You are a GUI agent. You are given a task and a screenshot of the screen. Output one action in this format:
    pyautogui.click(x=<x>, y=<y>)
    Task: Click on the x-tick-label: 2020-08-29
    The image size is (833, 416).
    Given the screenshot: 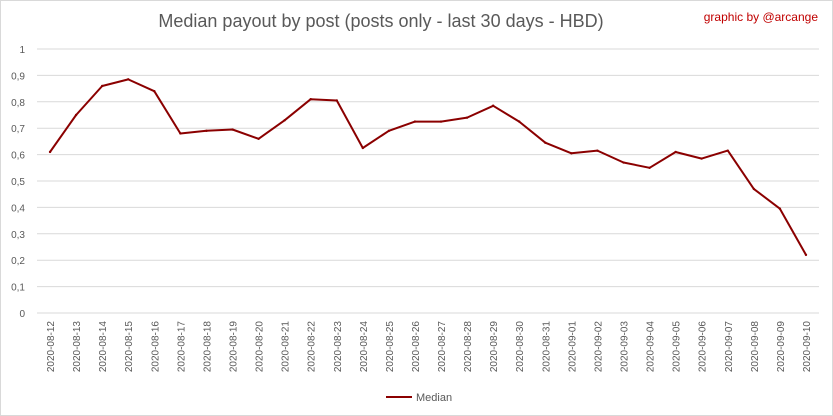 What is the action you would take?
    pyautogui.click(x=494, y=347)
    